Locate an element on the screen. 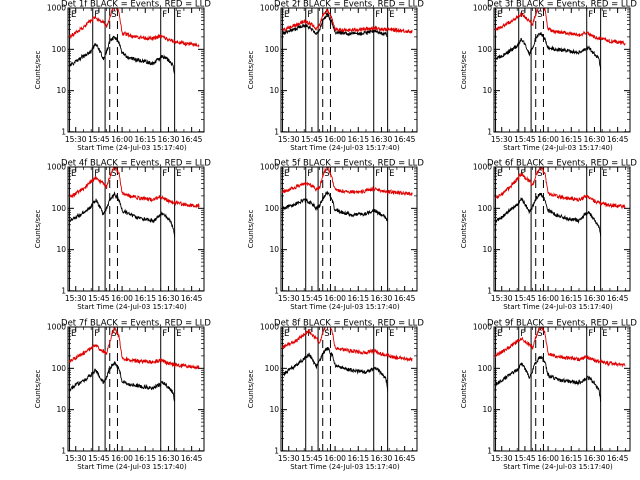 The image size is (640, 480). panel-title: Det 5f BLACK = Events, RED = LLD is located at coordinates (349, 164).